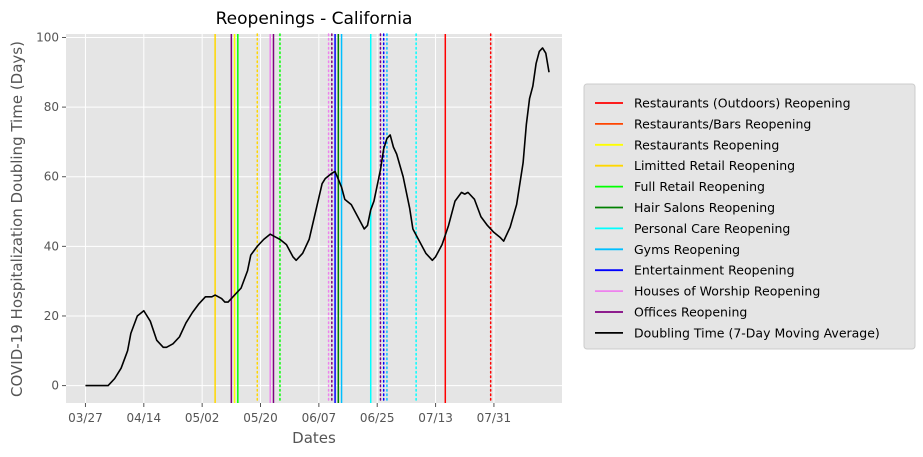  What do you see at coordinates (757, 332) in the screenshot?
I see `legend-label: Doubling Time (7-Day Moving Average)` at bounding box center [757, 332].